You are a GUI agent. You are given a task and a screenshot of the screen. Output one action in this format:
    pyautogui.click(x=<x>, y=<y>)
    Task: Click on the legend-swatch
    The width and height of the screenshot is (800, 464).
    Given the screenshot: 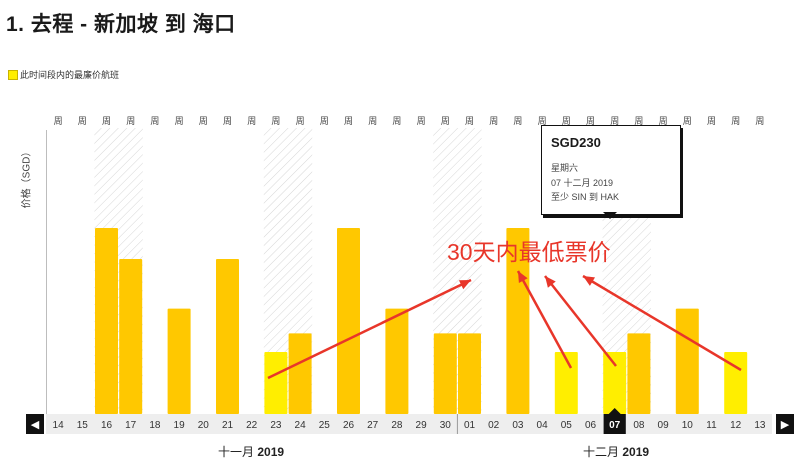 What is the action you would take?
    pyautogui.click(x=13, y=74)
    